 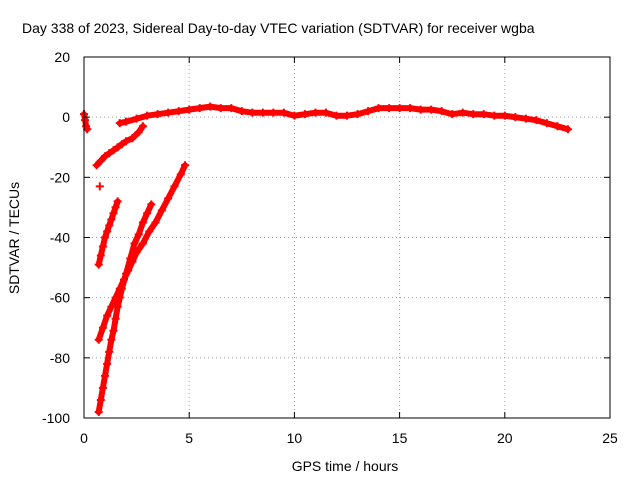 What do you see at coordinates (62, 57) in the screenshot?
I see `y-tick-label: 20` at bounding box center [62, 57].